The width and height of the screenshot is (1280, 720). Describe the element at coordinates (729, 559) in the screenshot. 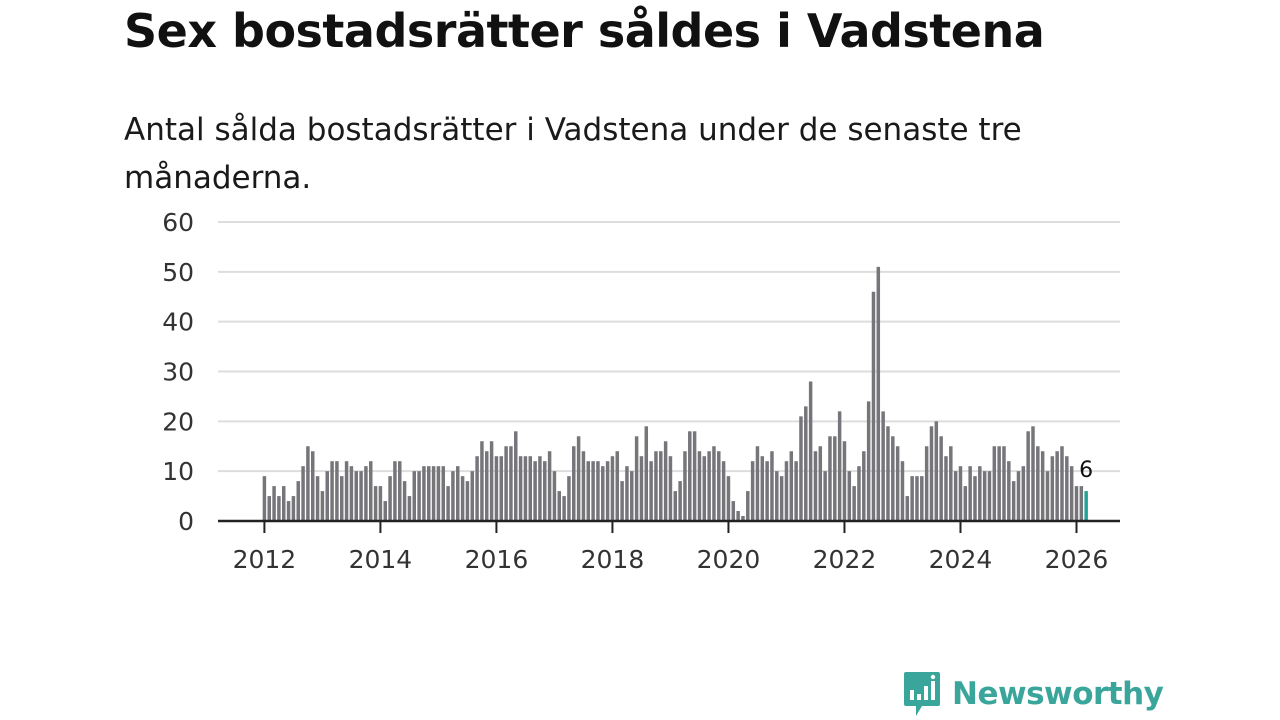

I see `x-tick-label: 2020` at that location.